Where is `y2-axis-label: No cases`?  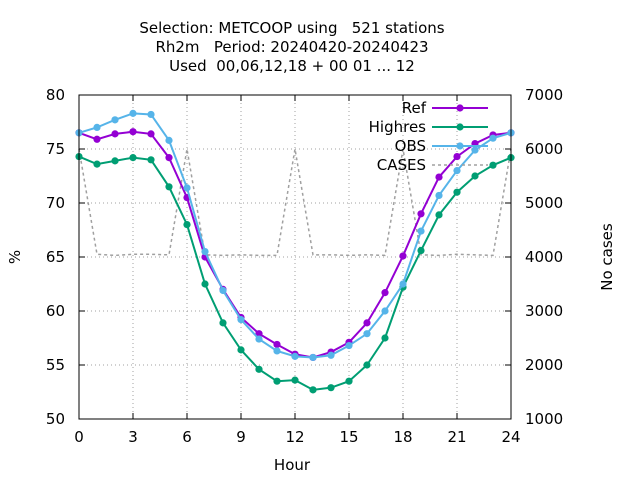 y2-axis-label: No cases is located at coordinates (607, 257).